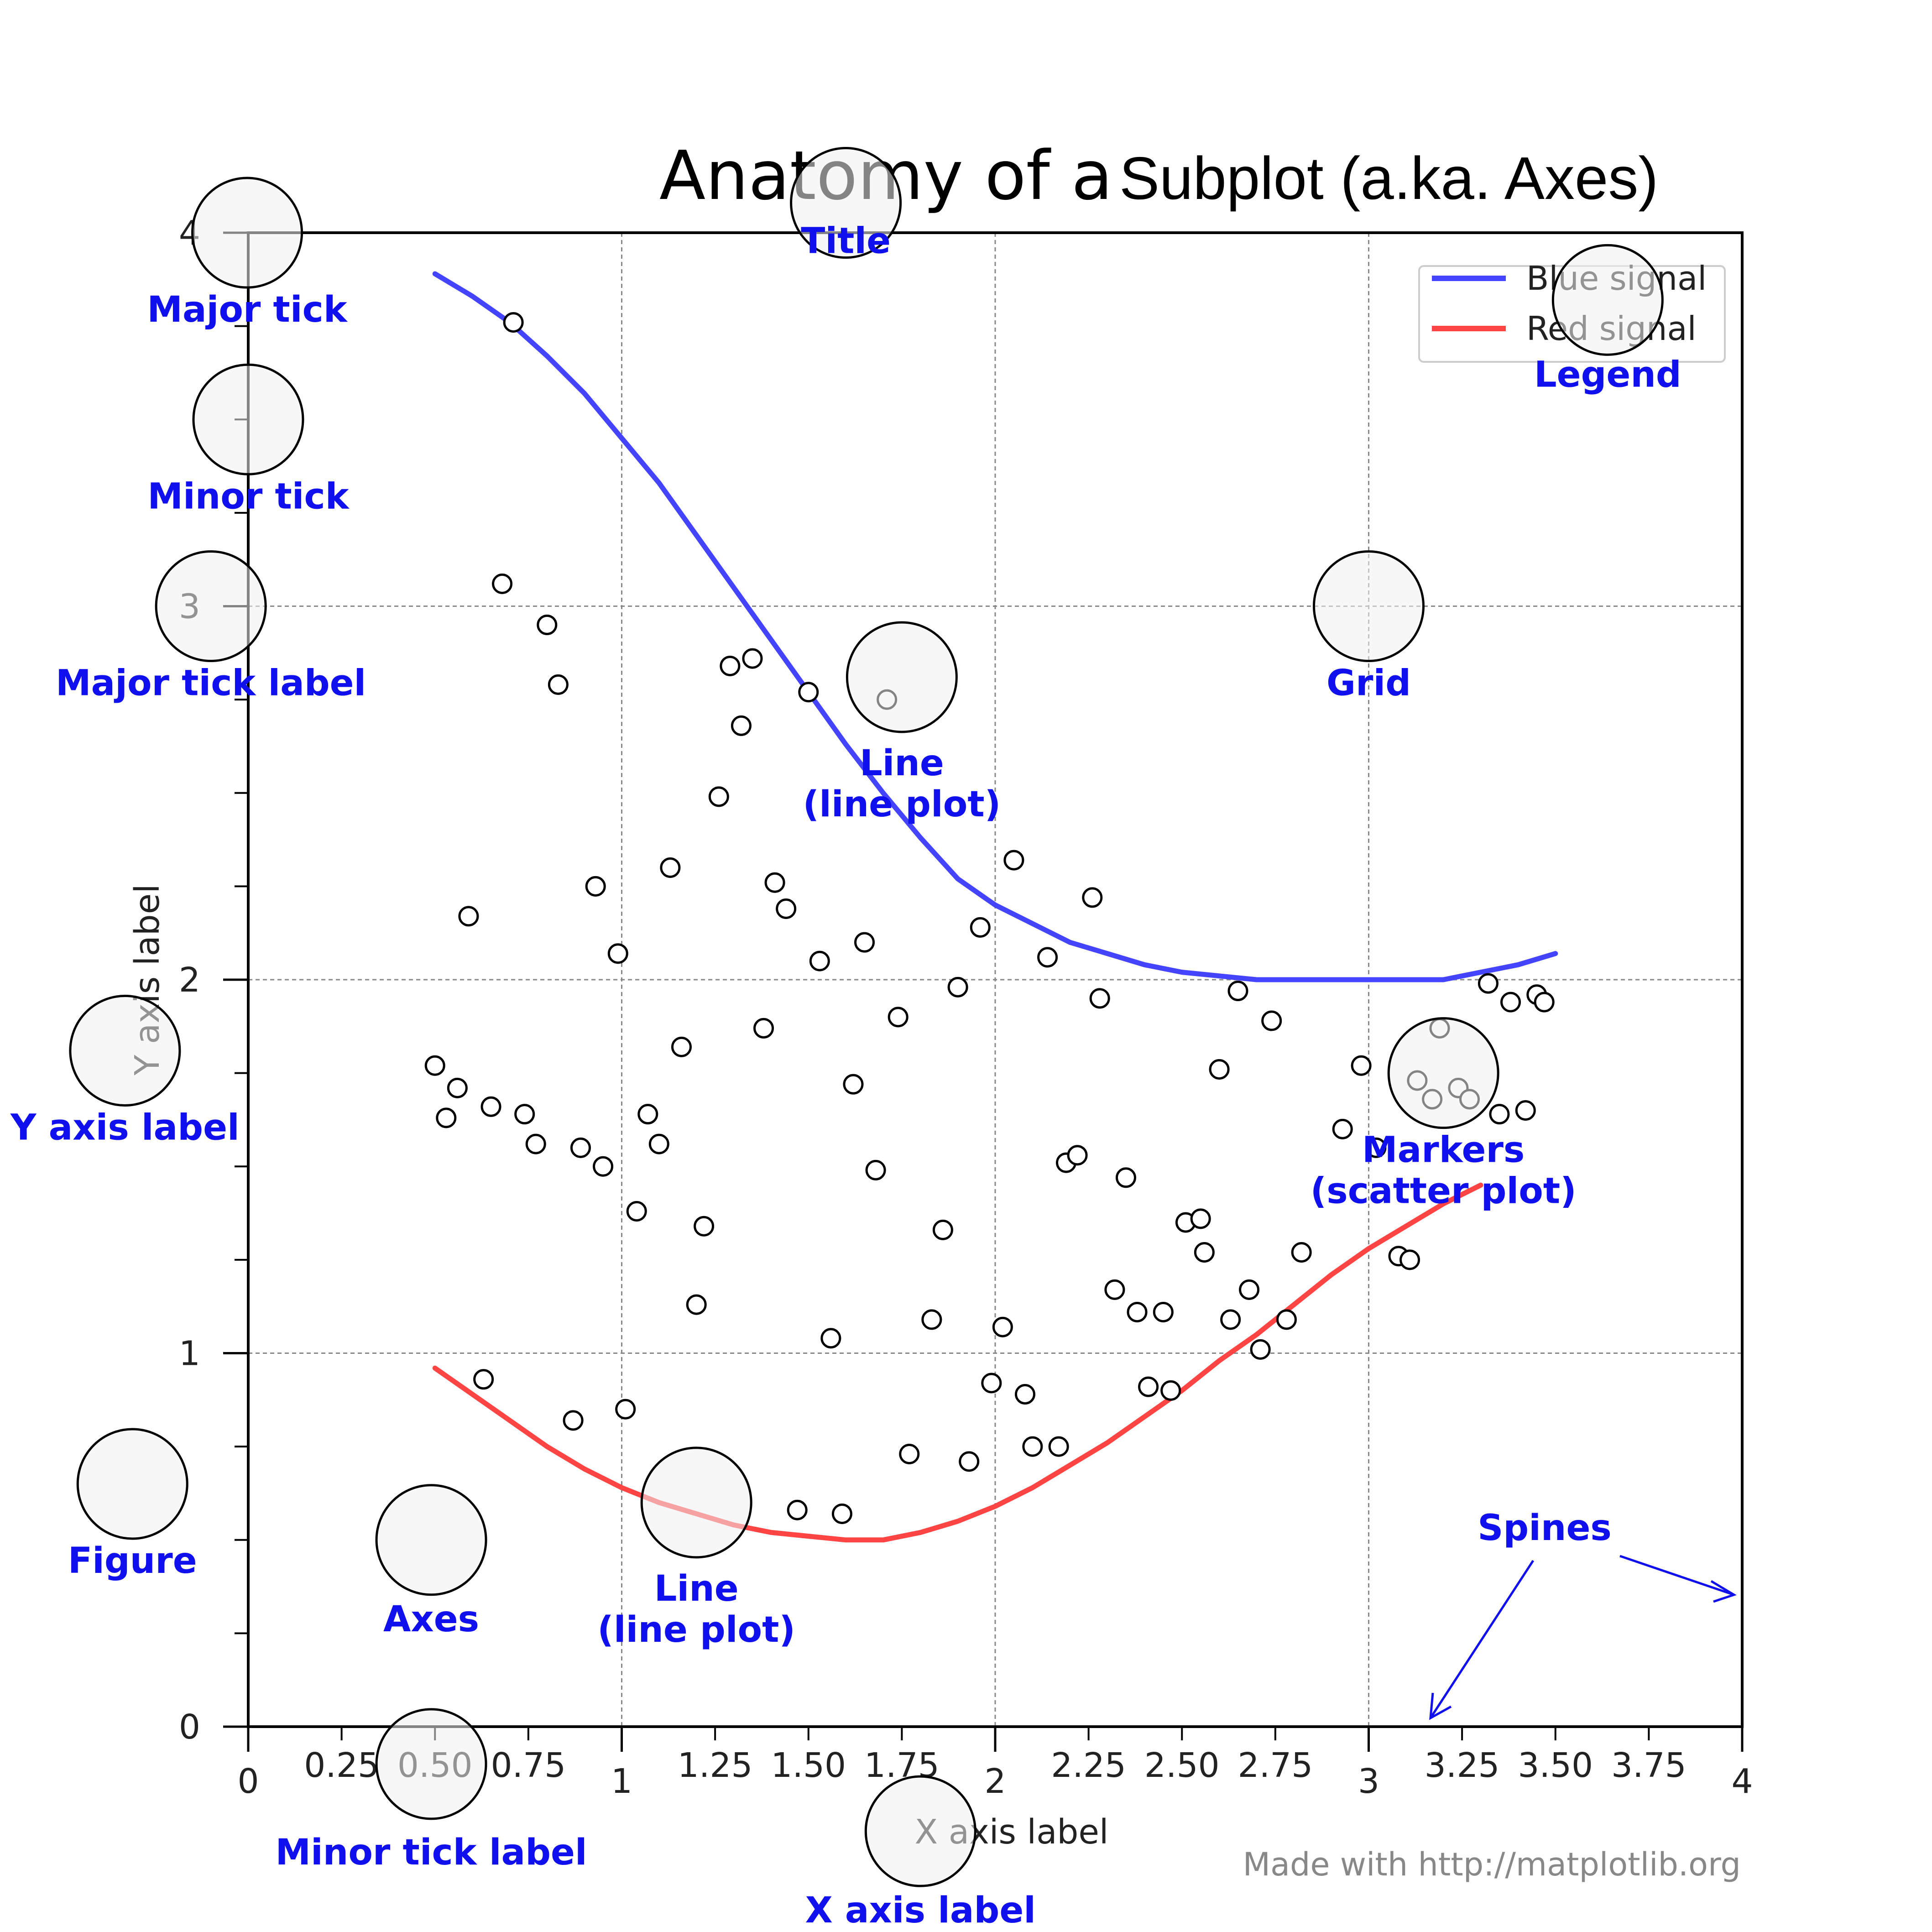  Describe the element at coordinates (696, 1588) in the screenshot. I see `annotation-label-line: Line` at that location.